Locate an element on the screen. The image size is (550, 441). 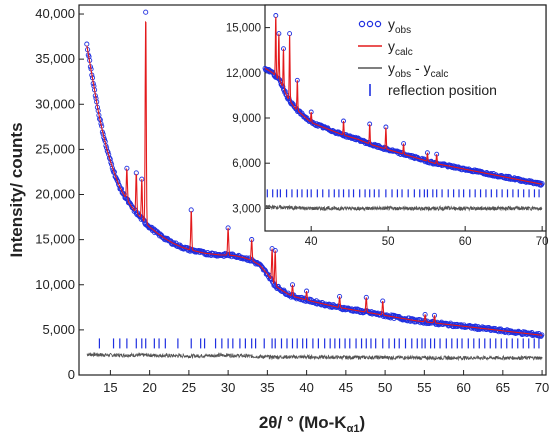
legend-entry-label: reflection position is located at coordinates (442, 90).